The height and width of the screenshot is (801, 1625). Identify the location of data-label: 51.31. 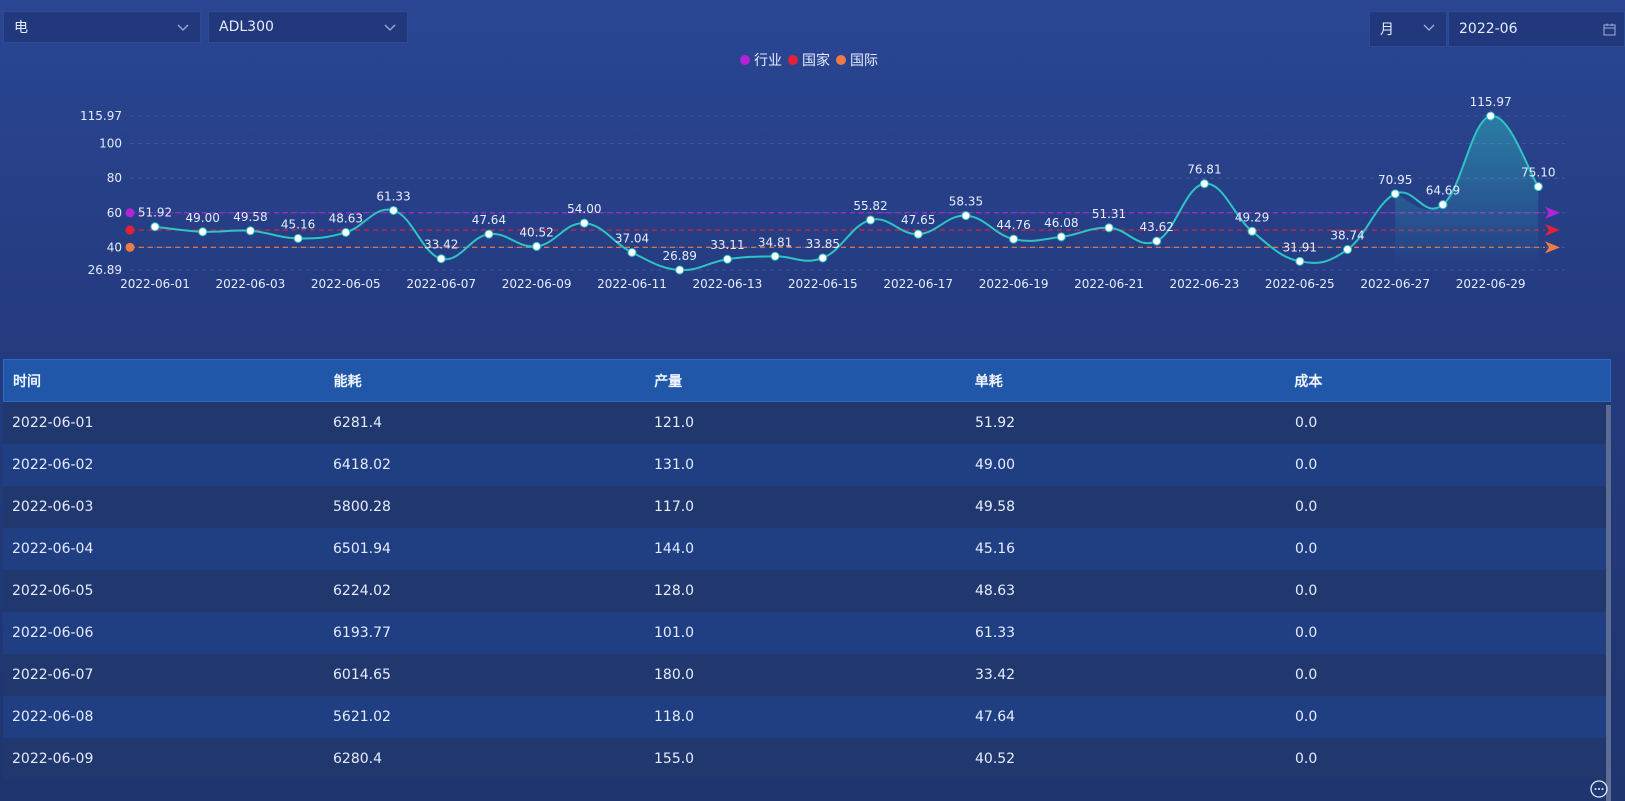
(1109, 214).